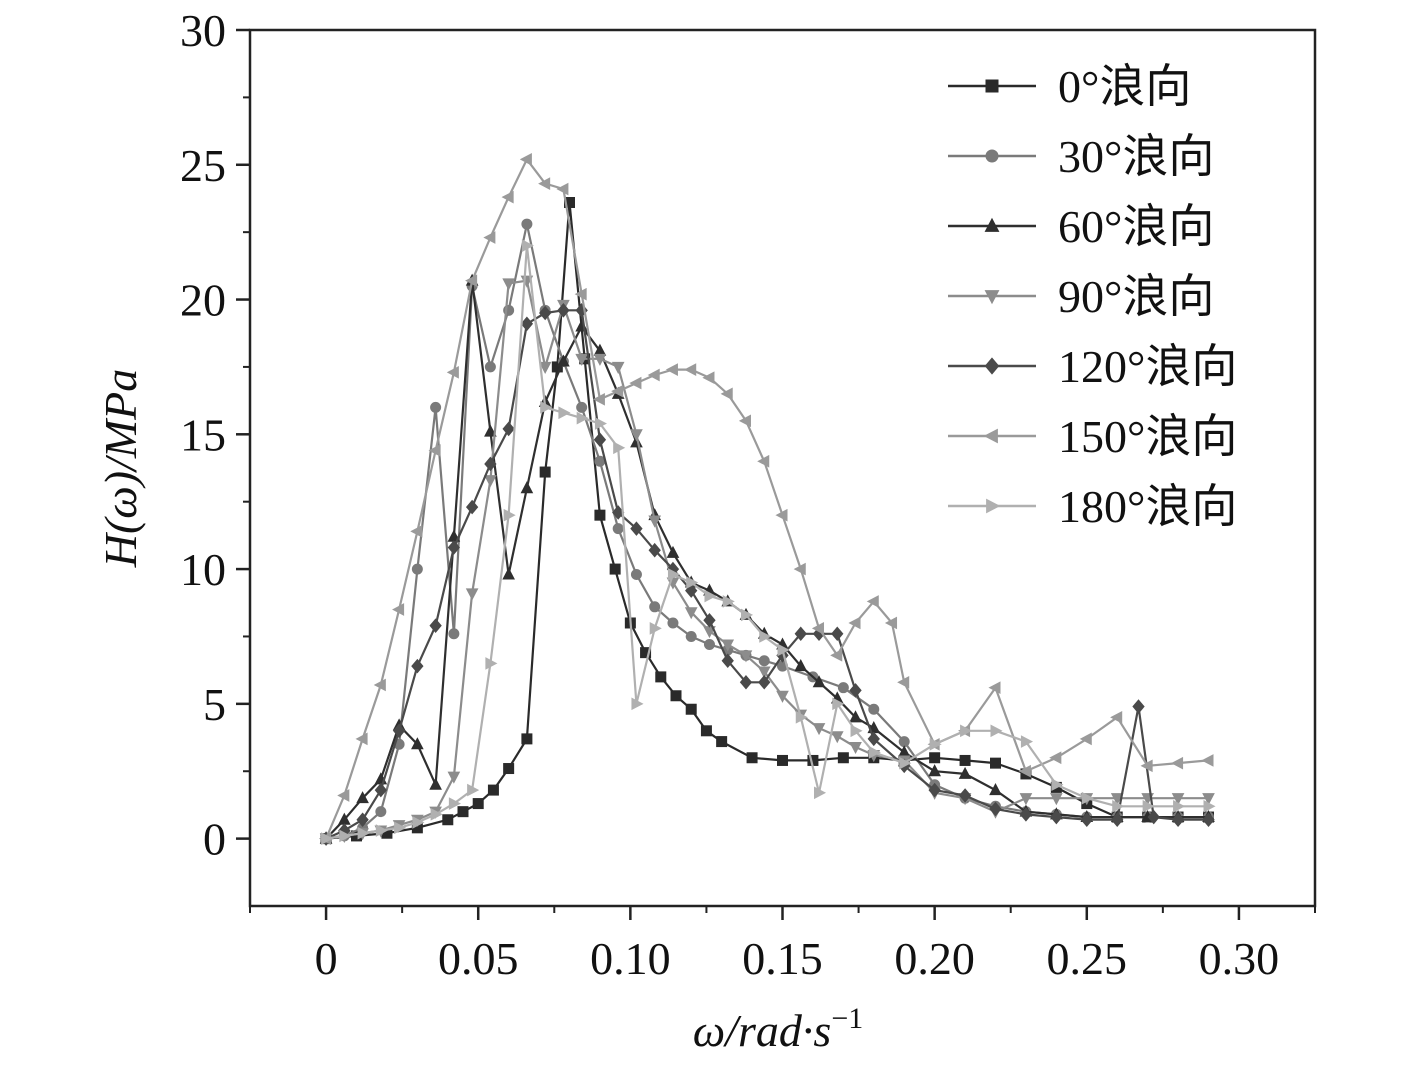 The height and width of the screenshot is (1067, 1417). What do you see at coordinates (1136, 226) in the screenshot?
I see `legend-label: 60°浪向` at bounding box center [1136, 226].